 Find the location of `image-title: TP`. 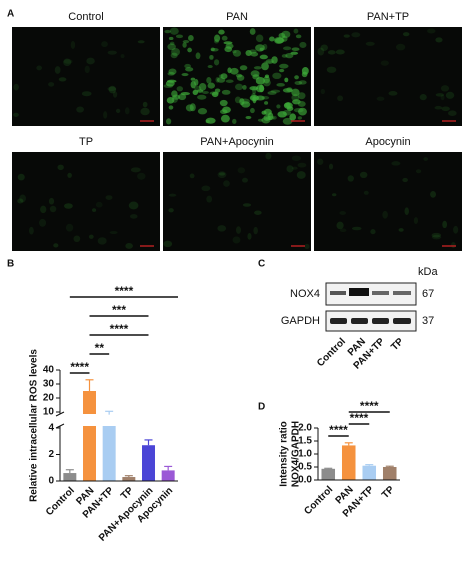

image-title: TP is located at coordinates (86, 142).